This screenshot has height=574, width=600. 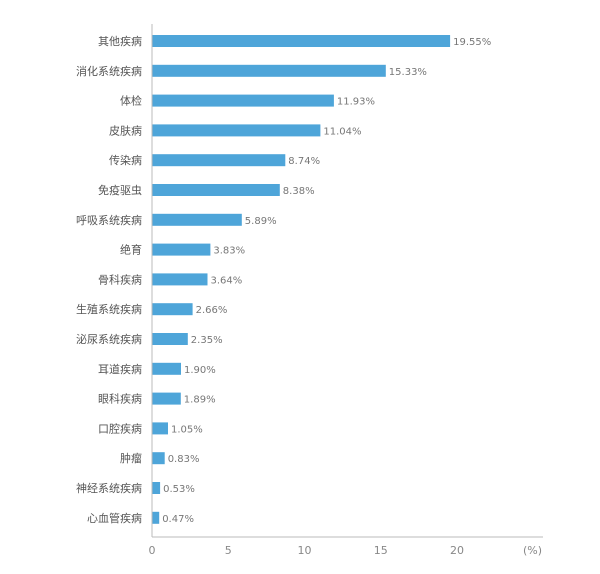 I want to click on value-label: 3.64%, so click(x=227, y=280).